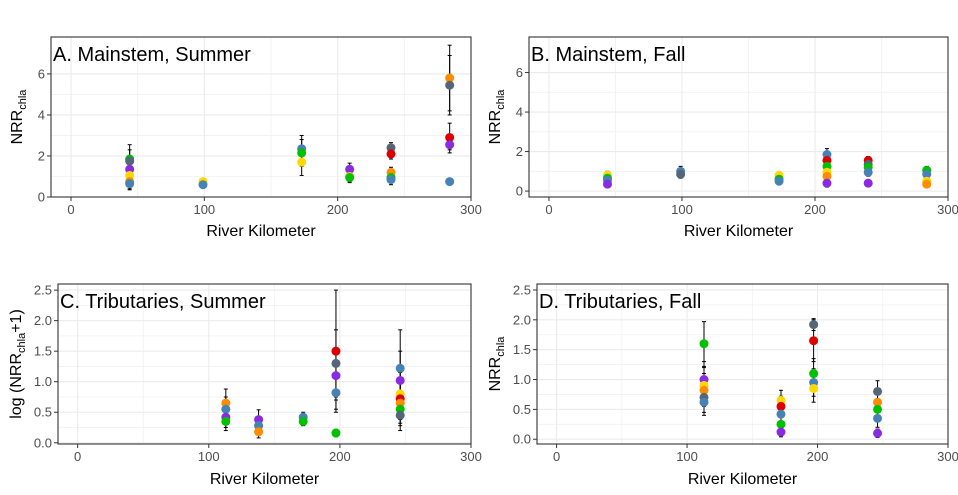 Image resolution: width=958 pixels, height=495 pixels. What do you see at coordinates (43, 442) in the screenshot?
I see `y-tick-label: 0.0` at bounding box center [43, 442].